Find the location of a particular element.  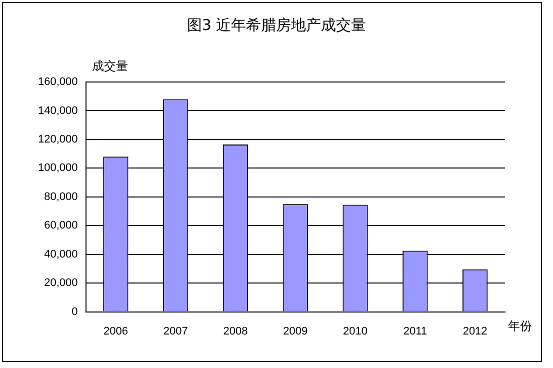

y-tick-label: 80,000 is located at coordinates (61, 196).